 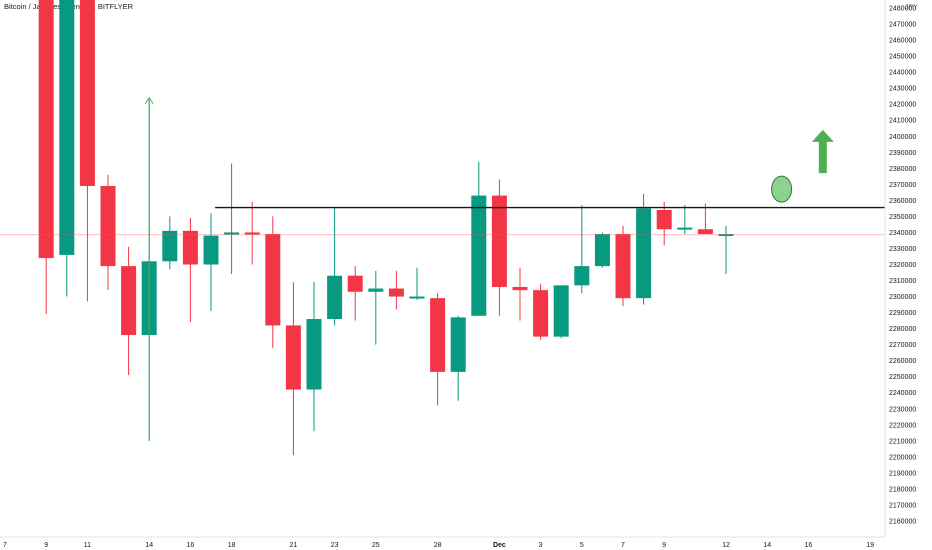 I want to click on price-tick-label: 2430000, so click(x=902, y=89).